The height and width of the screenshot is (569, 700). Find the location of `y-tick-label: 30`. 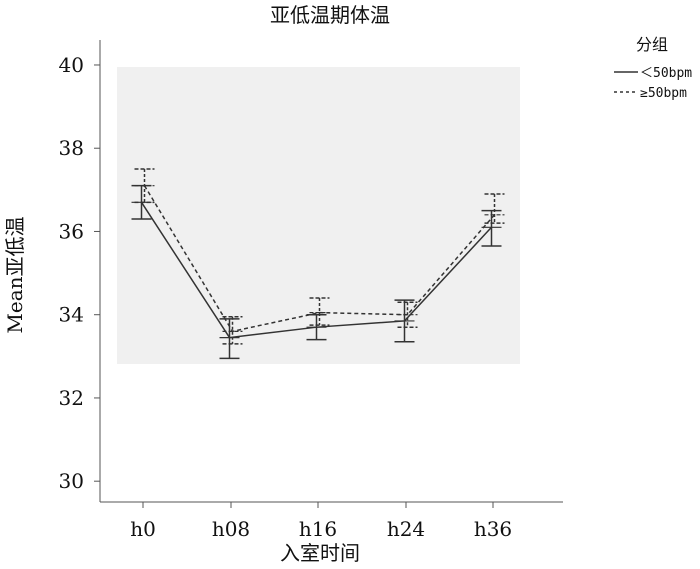

y-tick-label: 30 is located at coordinates (71, 481).